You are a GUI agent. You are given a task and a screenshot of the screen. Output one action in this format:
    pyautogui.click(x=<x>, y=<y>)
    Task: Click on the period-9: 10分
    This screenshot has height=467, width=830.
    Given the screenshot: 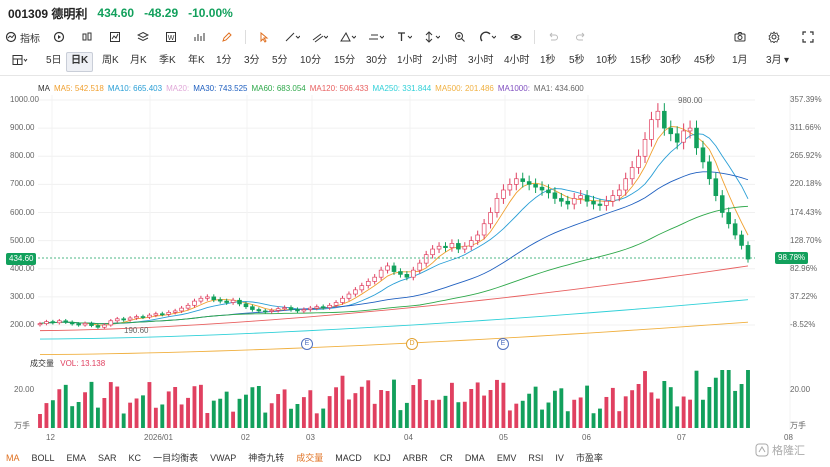 What is the action you would take?
    pyautogui.click(x=311, y=60)
    